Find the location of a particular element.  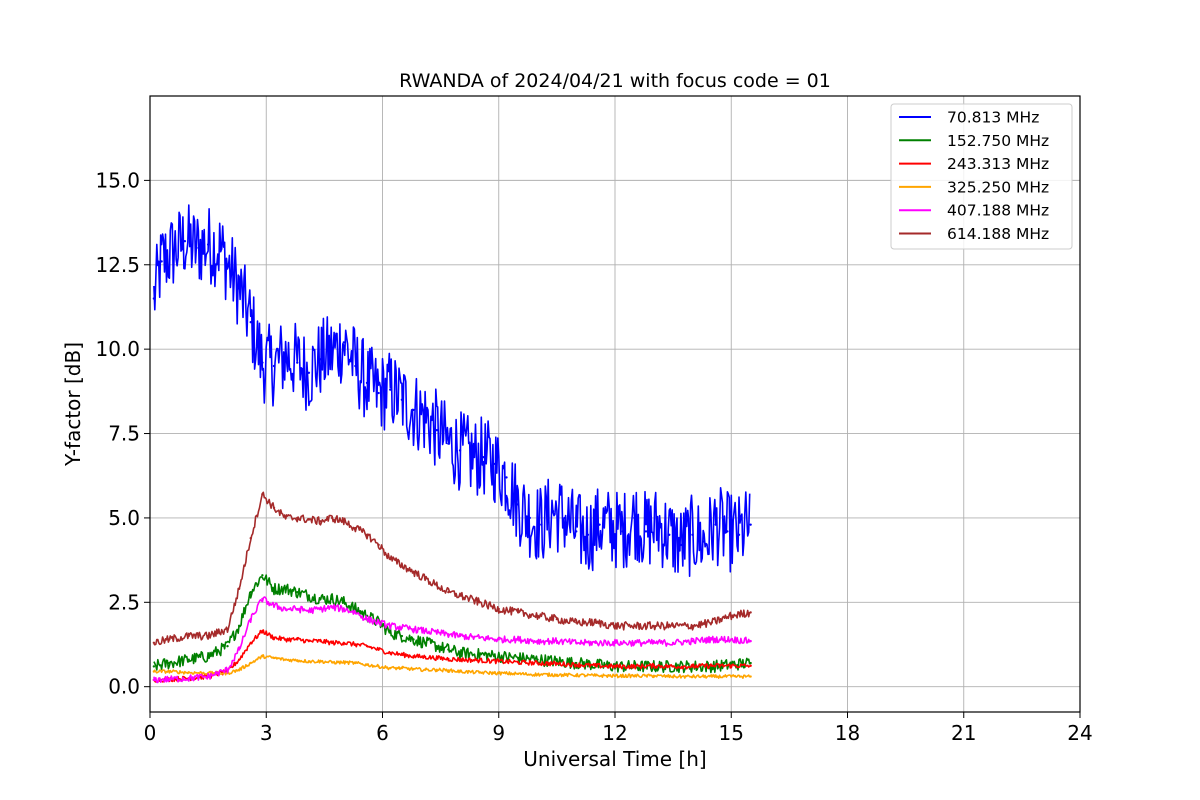

y-axis-label: Y-factor [dB] is located at coordinates (73, 404).